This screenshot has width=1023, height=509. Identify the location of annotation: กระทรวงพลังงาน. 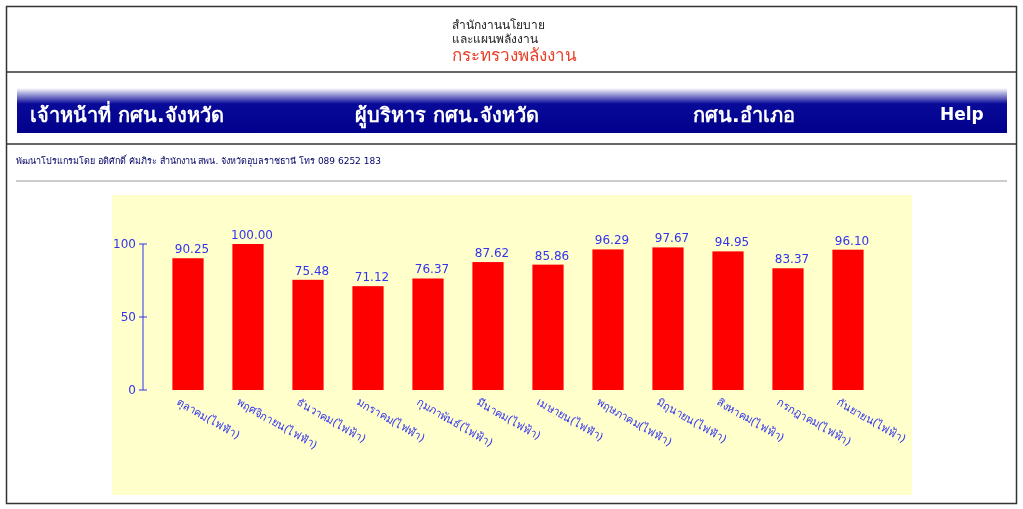
(514, 55).